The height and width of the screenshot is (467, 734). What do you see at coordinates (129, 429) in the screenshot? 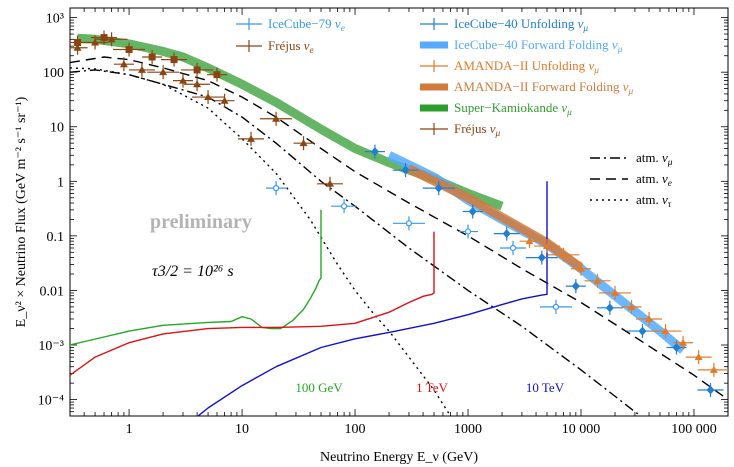
I see `x-tick-label: 1` at bounding box center [129, 429].